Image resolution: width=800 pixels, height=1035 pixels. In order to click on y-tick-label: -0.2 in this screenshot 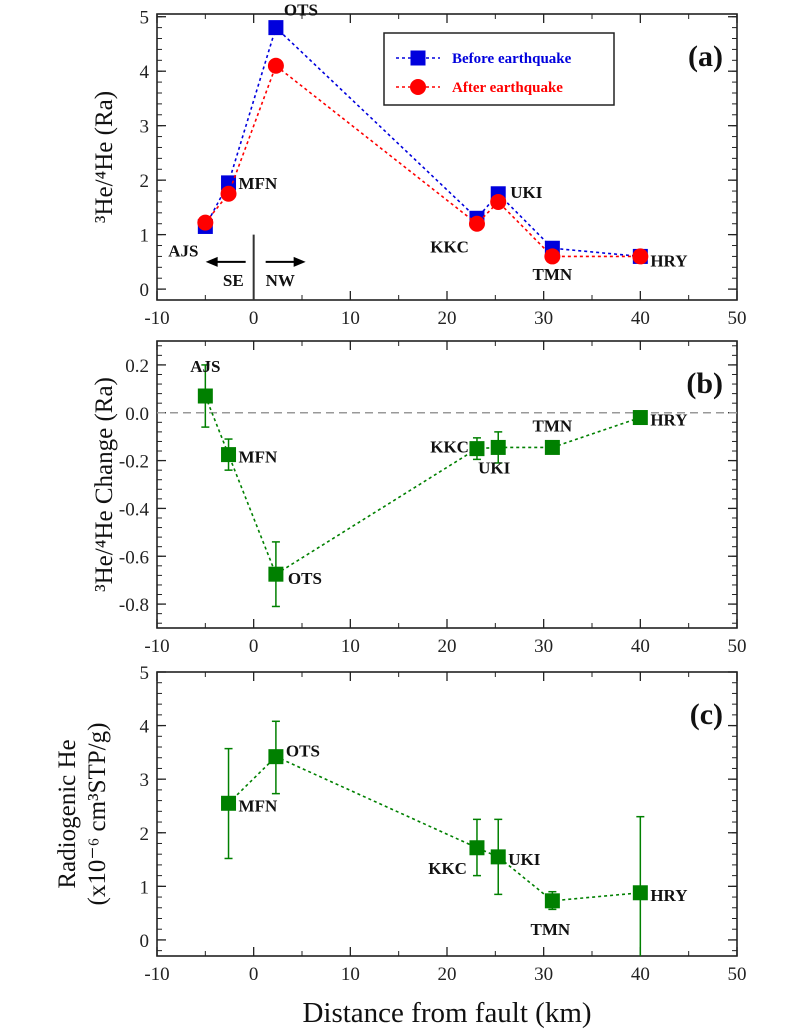, I will do `click(134, 462)`.